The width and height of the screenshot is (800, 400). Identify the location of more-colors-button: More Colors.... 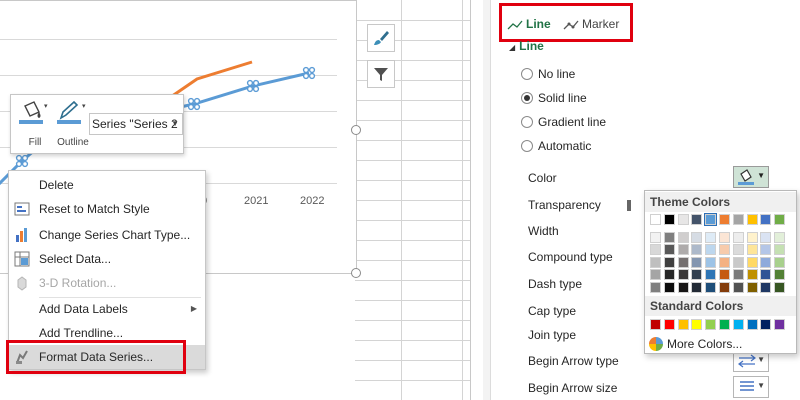
(721, 344).